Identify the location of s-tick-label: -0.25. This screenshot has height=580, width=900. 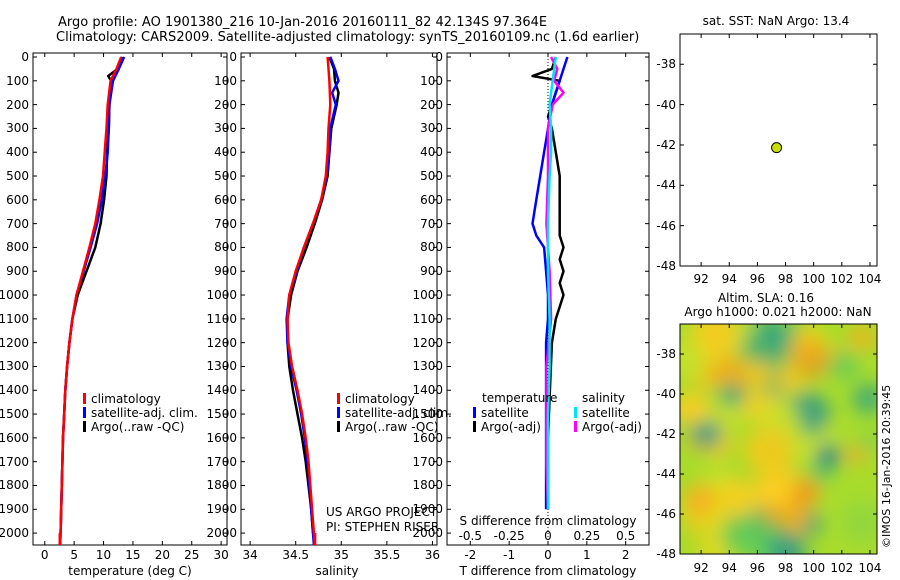
(509, 536).